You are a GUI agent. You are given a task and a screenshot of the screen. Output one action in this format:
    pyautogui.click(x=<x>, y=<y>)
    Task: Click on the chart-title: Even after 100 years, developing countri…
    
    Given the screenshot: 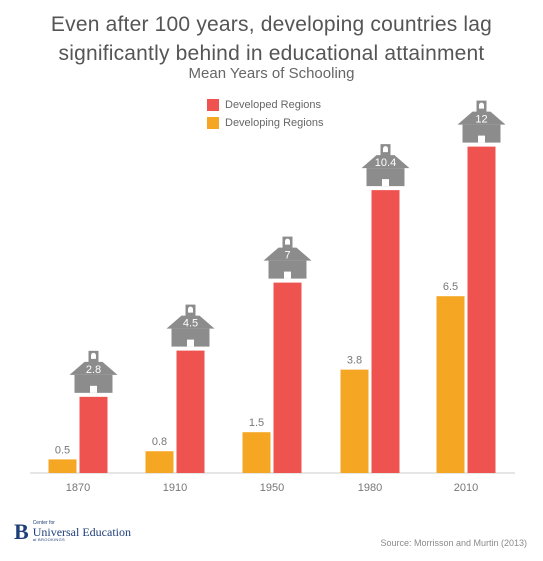 What is the action you would take?
    pyautogui.click(x=271, y=39)
    